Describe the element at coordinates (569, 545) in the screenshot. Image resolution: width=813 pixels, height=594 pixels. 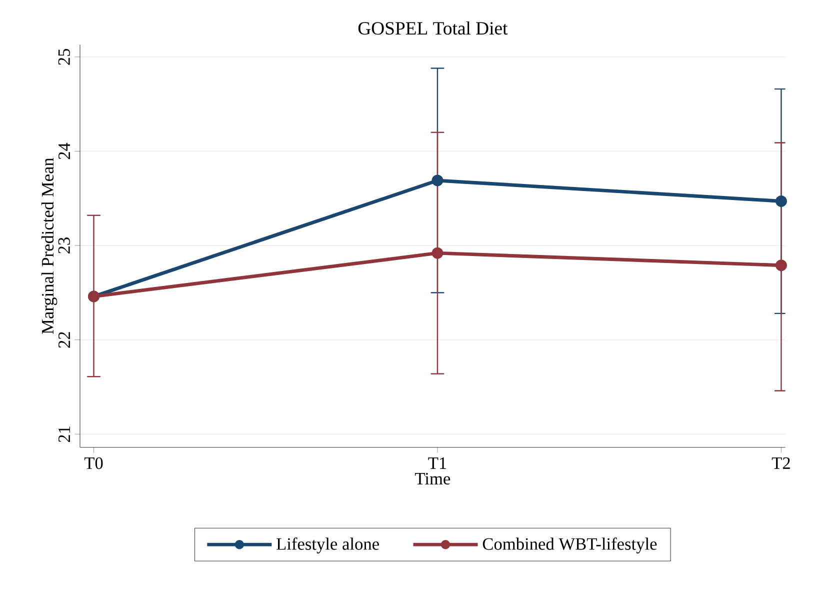
I see `legend-label: Combined WBT-lifestyle` at that location.